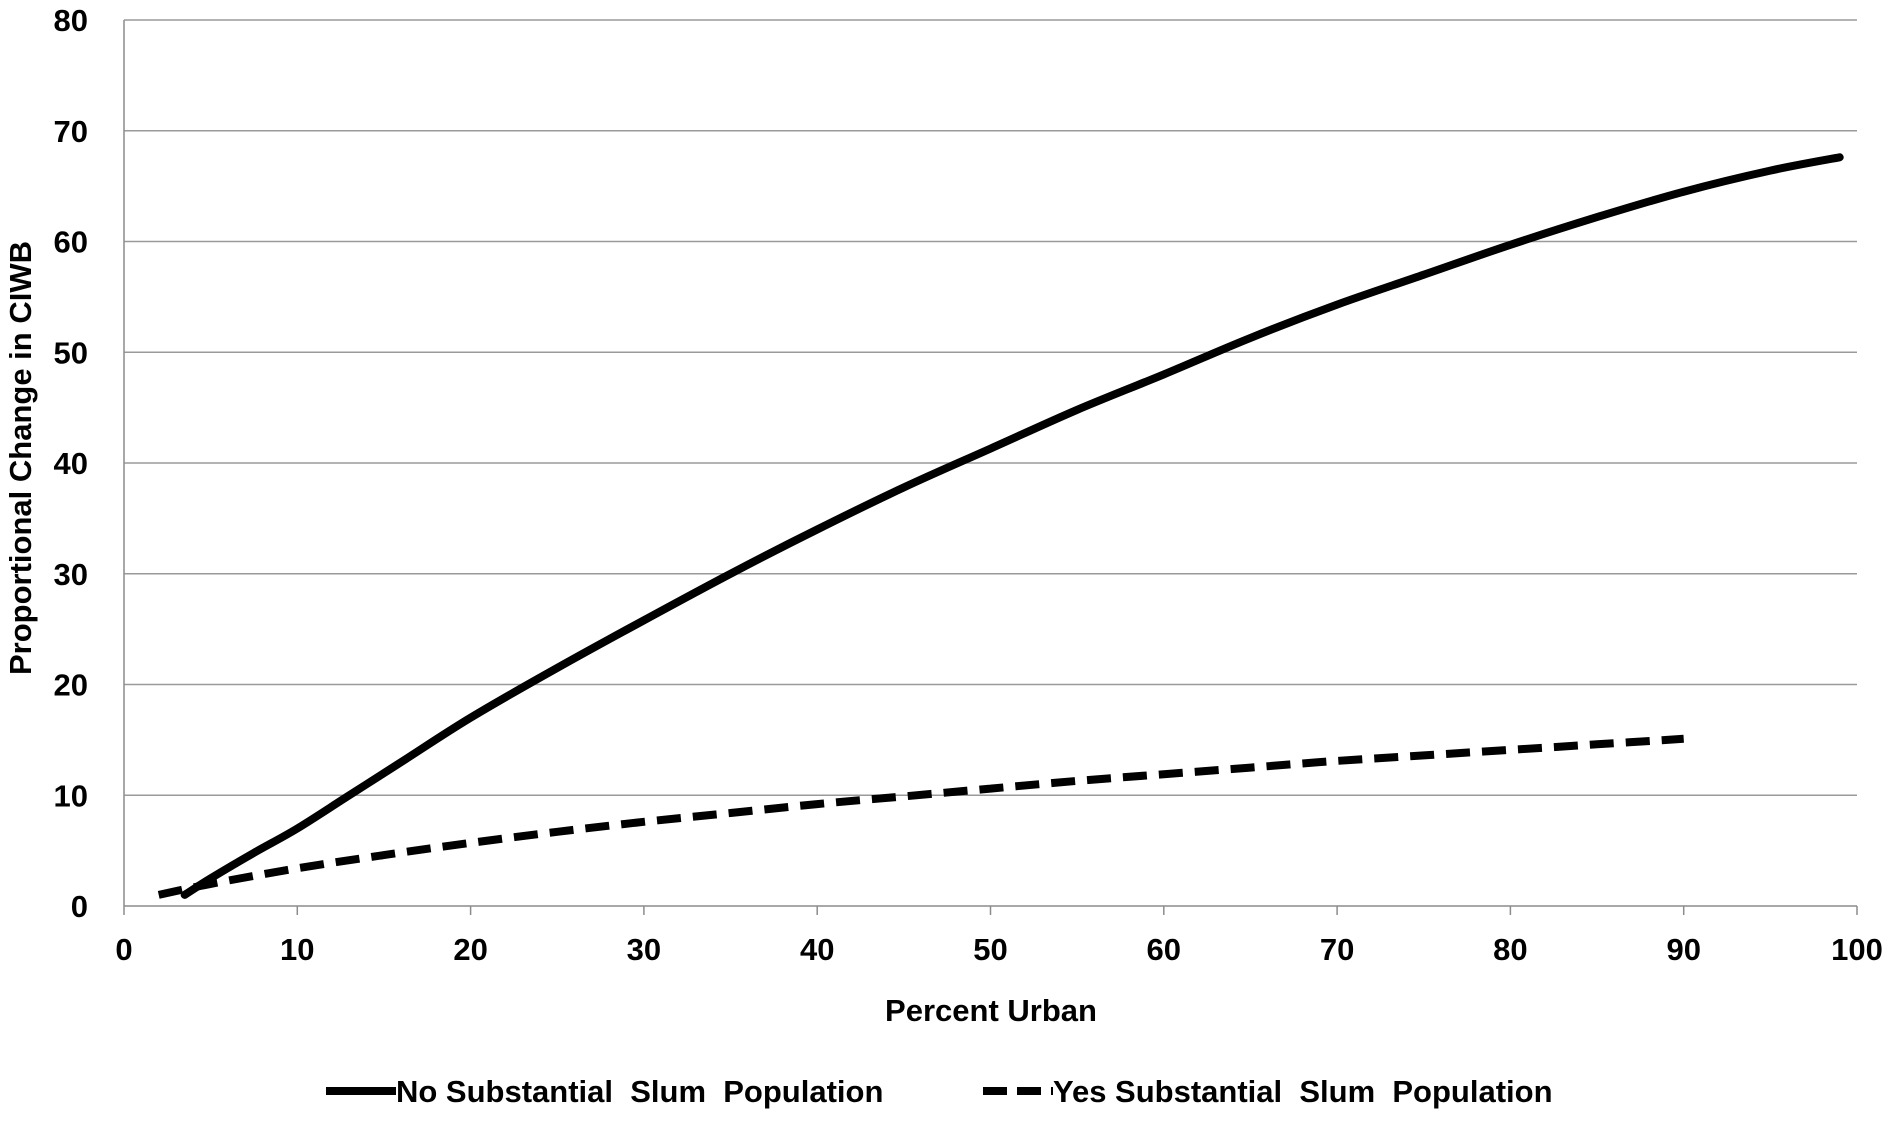  I want to click on x-tick-label: 60, so click(1164, 949).